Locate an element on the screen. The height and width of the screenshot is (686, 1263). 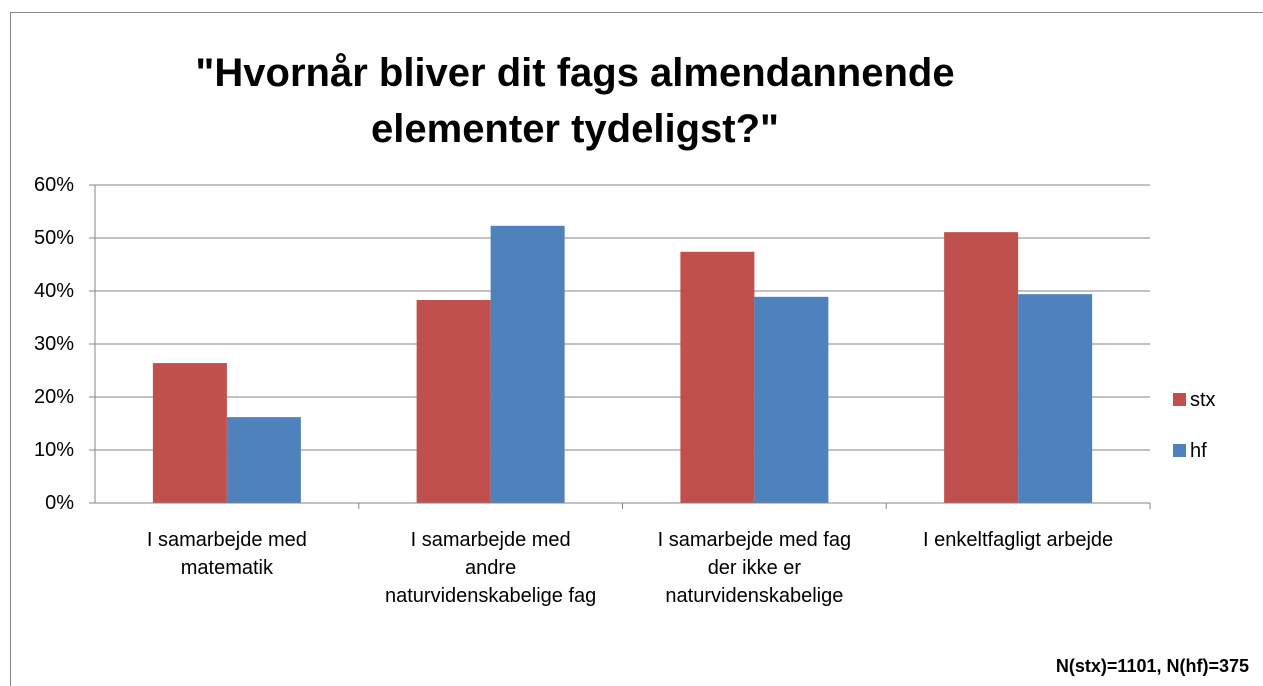
annotation: N(stx)=1101, N(hf)=375 is located at coordinates (1152, 666).